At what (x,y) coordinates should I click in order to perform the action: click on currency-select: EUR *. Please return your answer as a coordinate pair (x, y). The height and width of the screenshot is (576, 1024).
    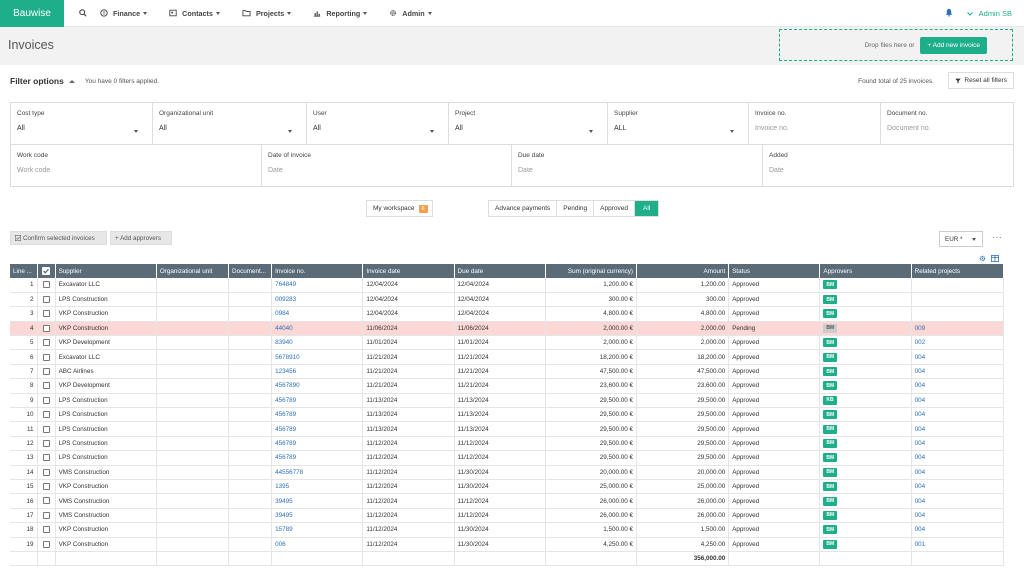
    Looking at the image, I should click on (961, 239).